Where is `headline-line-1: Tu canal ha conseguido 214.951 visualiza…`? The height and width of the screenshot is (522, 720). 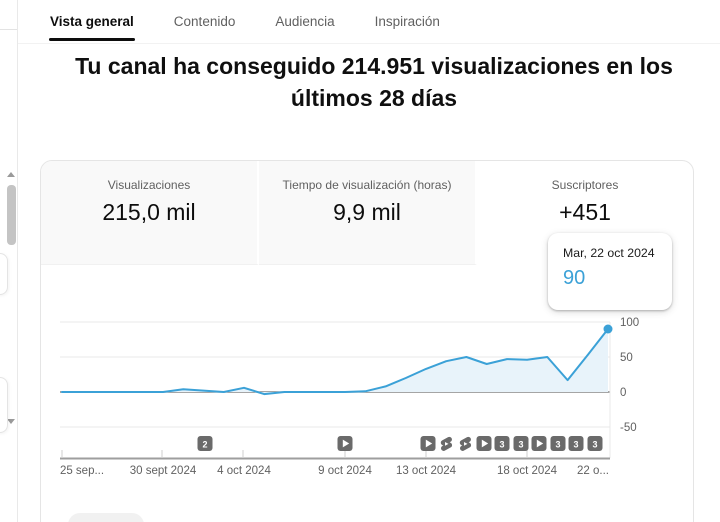
headline-line-1: Tu canal ha conseguido 214.951 visualiza… is located at coordinates (374, 66).